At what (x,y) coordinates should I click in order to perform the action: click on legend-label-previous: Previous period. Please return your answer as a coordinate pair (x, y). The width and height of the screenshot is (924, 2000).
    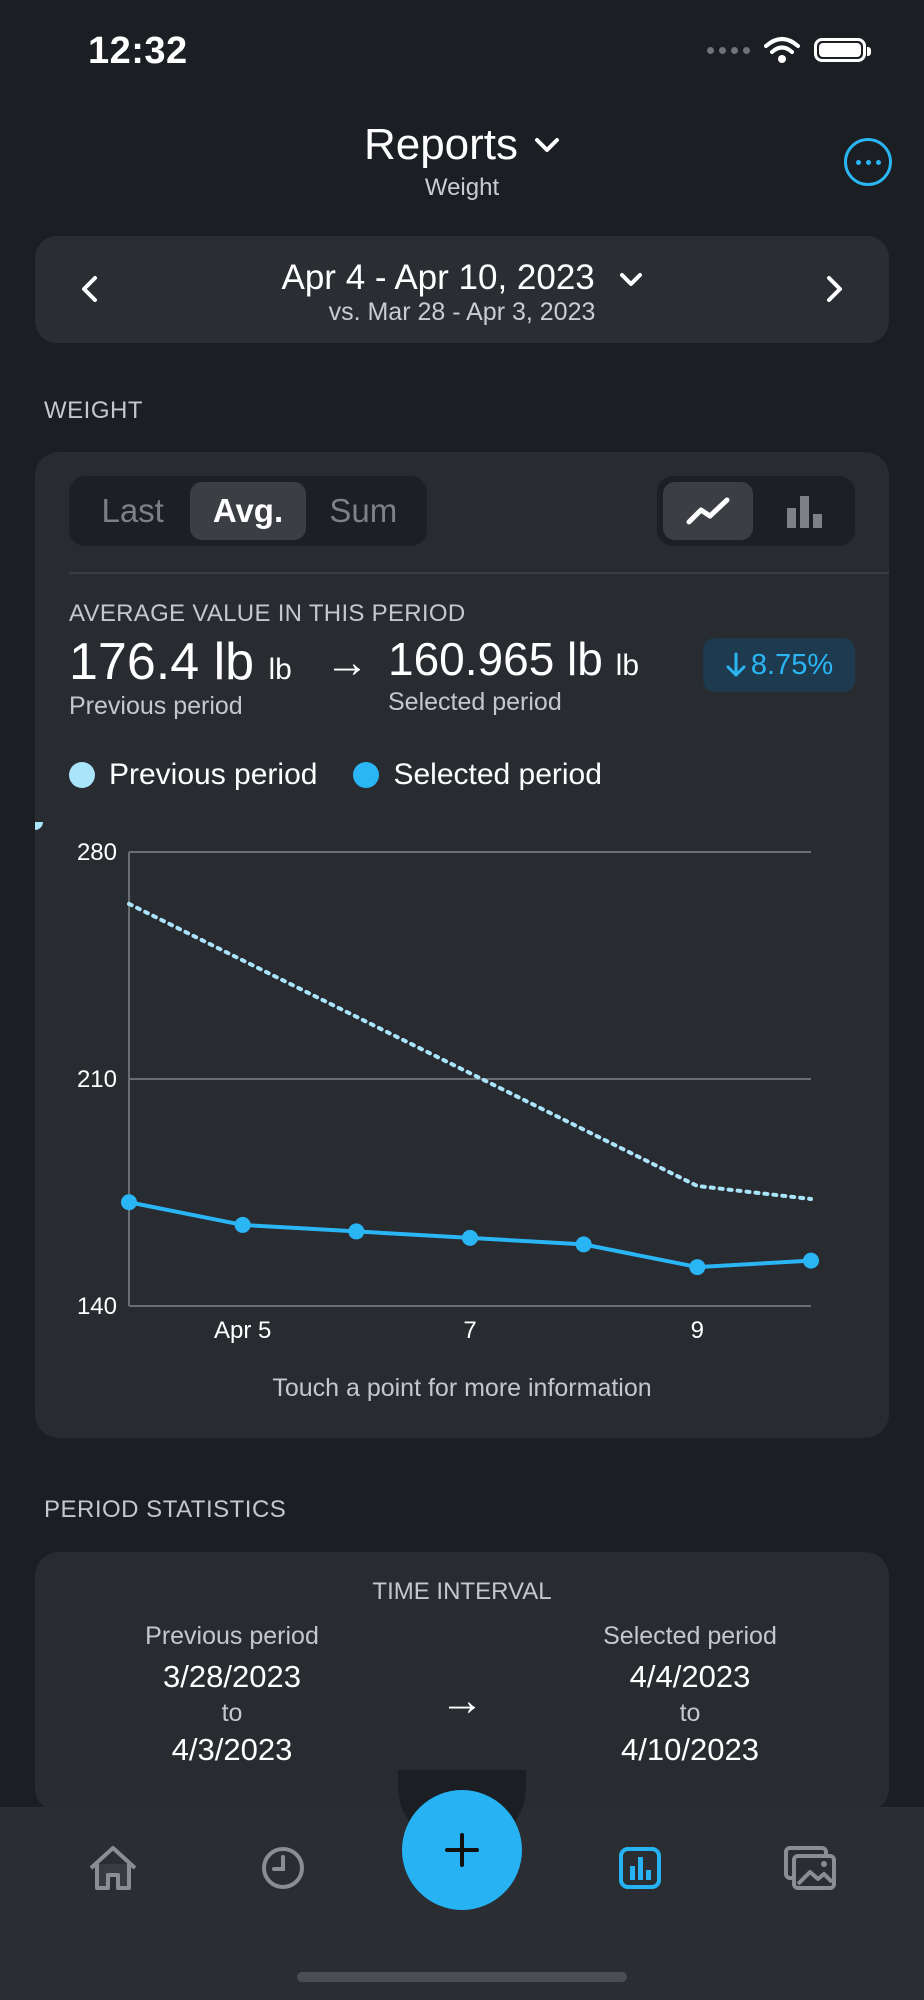
    Looking at the image, I should click on (213, 774).